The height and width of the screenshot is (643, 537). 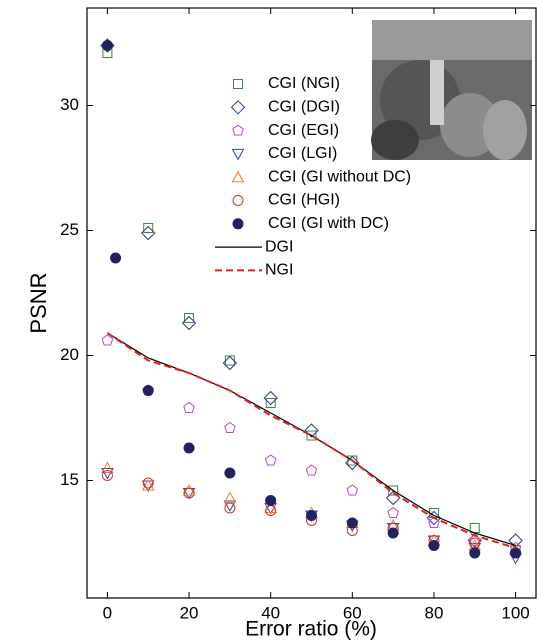 I want to click on y-tick-label: 30, so click(x=69, y=104).